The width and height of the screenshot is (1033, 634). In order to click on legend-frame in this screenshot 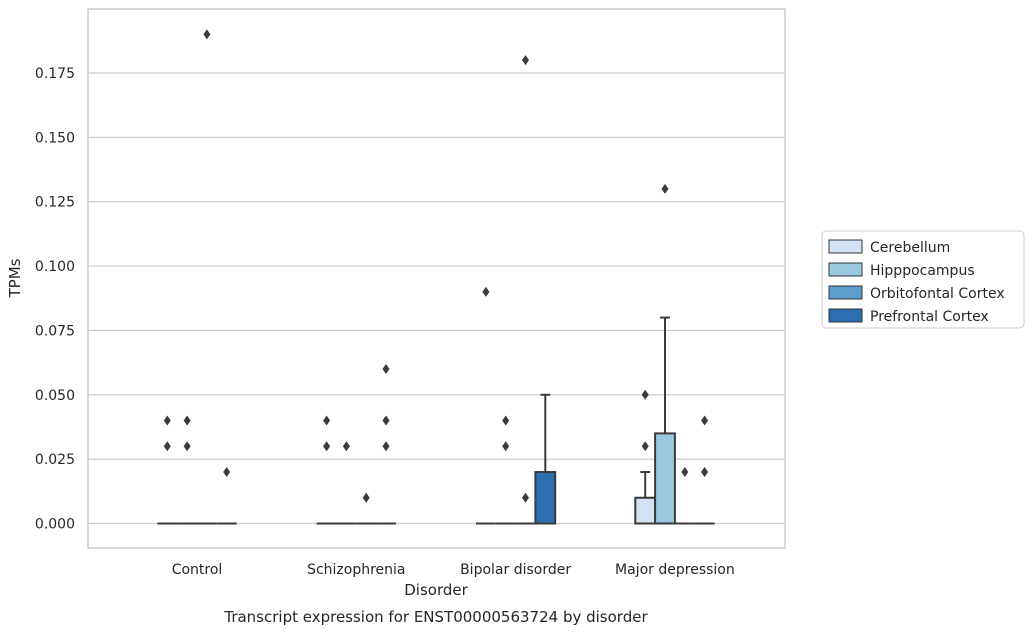, I will do `click(923, 279)`.